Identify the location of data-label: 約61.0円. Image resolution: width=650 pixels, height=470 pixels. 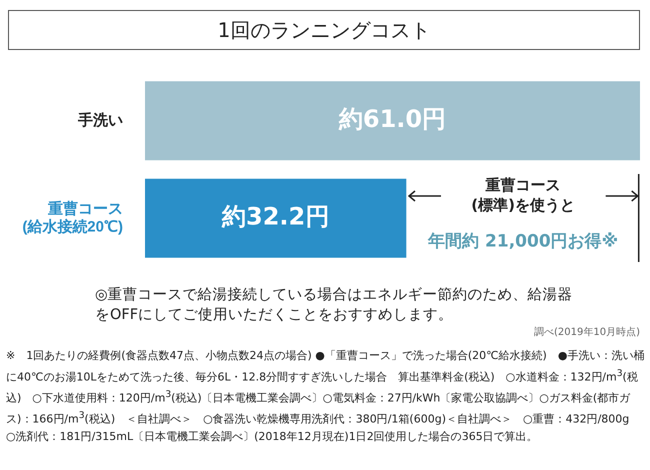
(392, 118).